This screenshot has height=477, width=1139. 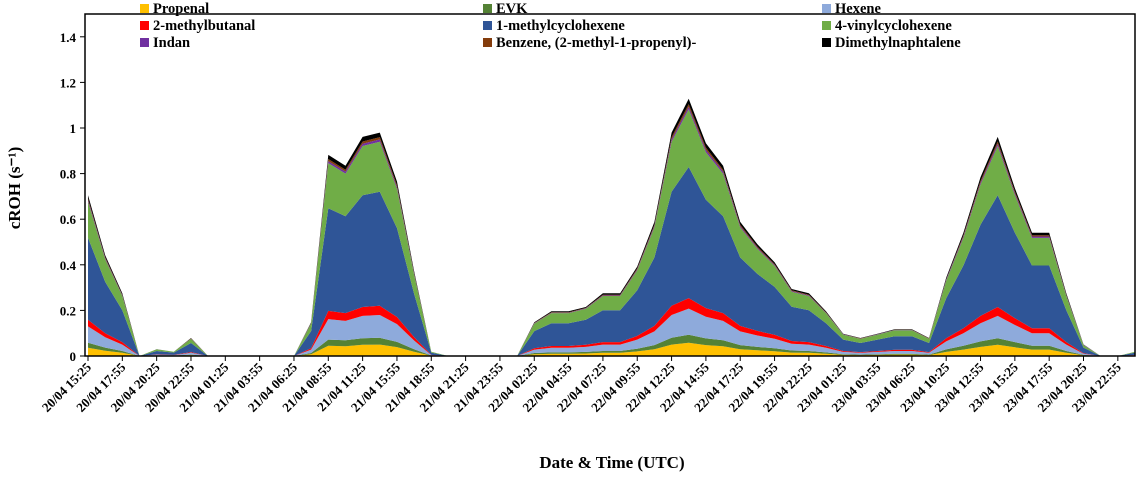 I want to click on legend-label: Dimethylnaphtalene, so click(x=898, y=43).